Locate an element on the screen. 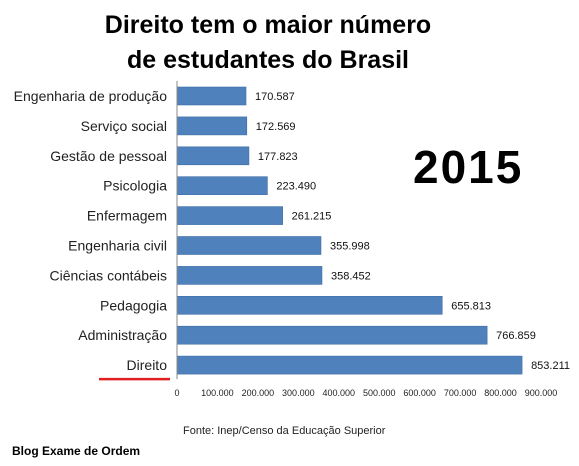 The image size is (579, 466). x-tick-label: 100.000 is located at coordinates (217, 393).